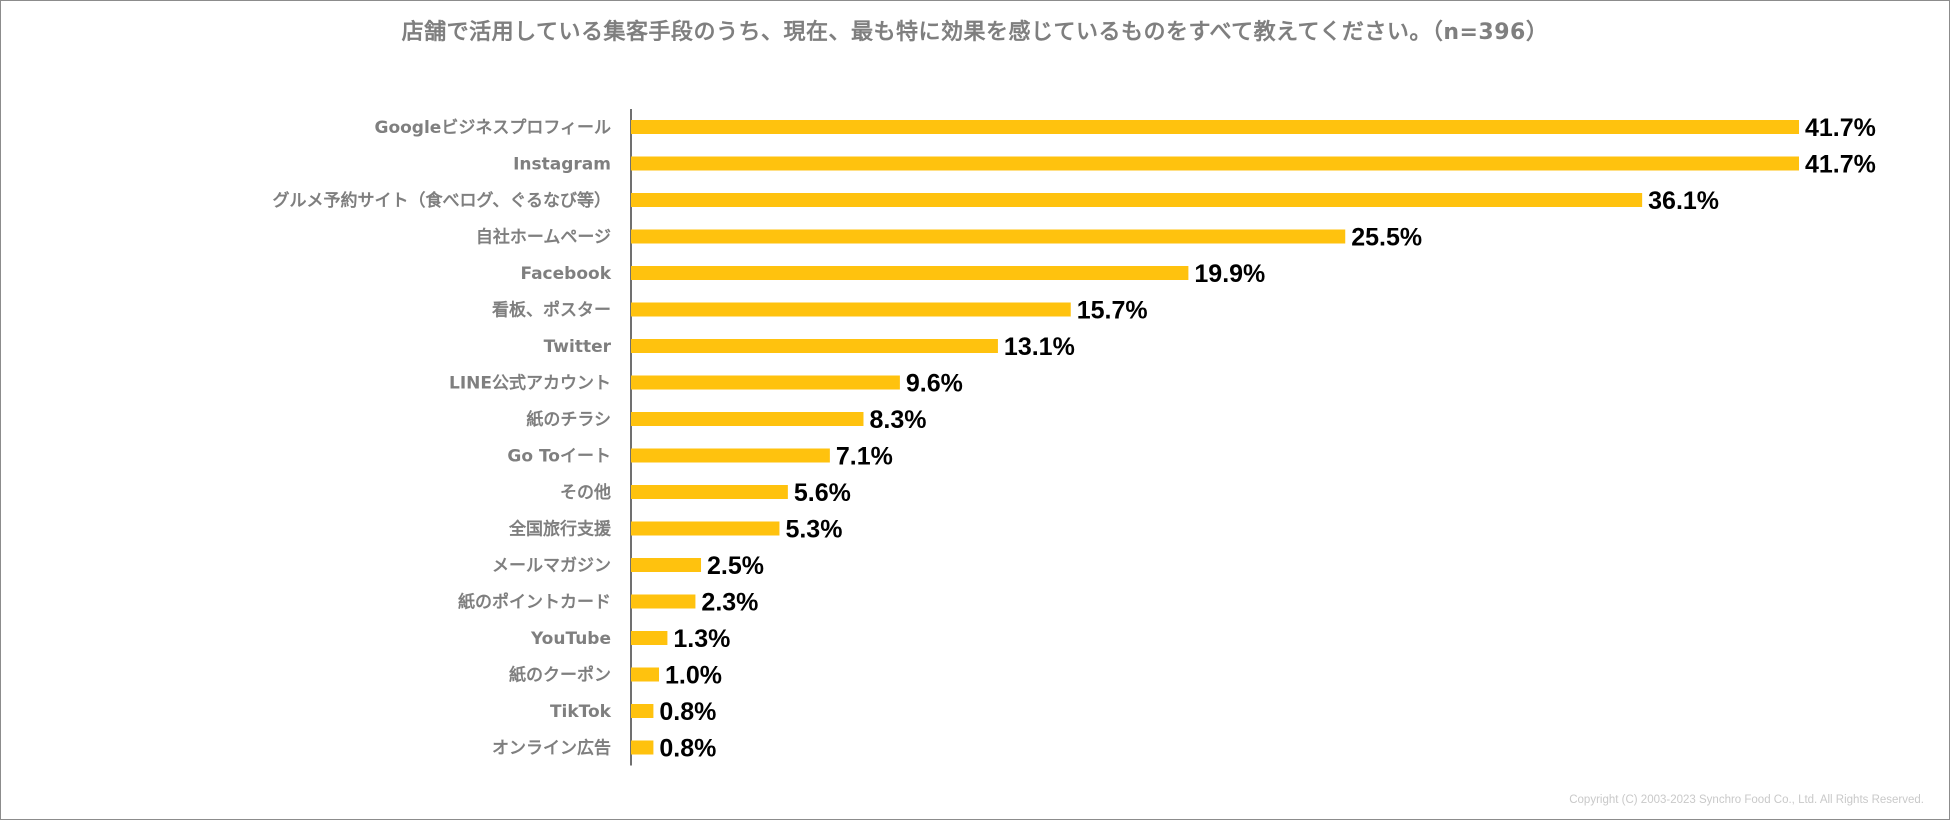 This screenshot has width=1950, height=820. Describe the element at coordinates (934, 384) in the screenshot. I see `value-label: 9.6%` at that location.